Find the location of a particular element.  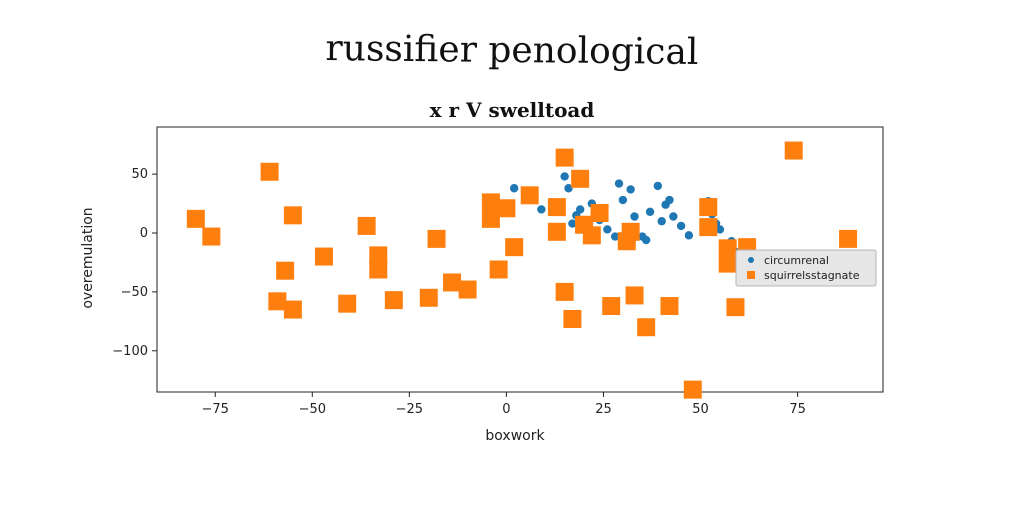

y-tick-label: −100 is located at coordinates (130, 351).